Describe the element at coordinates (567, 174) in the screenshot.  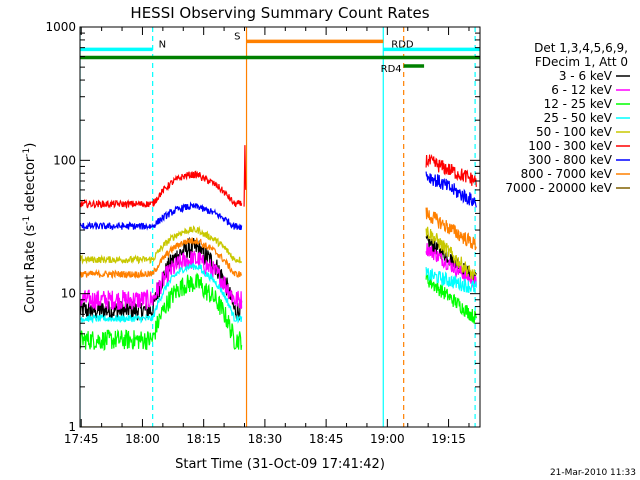
I see `legend-entry-label: 800 - 7000 keV` at that location.